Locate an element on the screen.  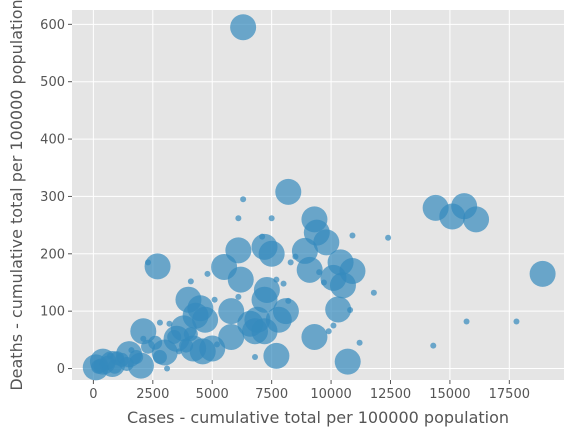
y-tick-label: 500 is located at coordinates (52, 82).